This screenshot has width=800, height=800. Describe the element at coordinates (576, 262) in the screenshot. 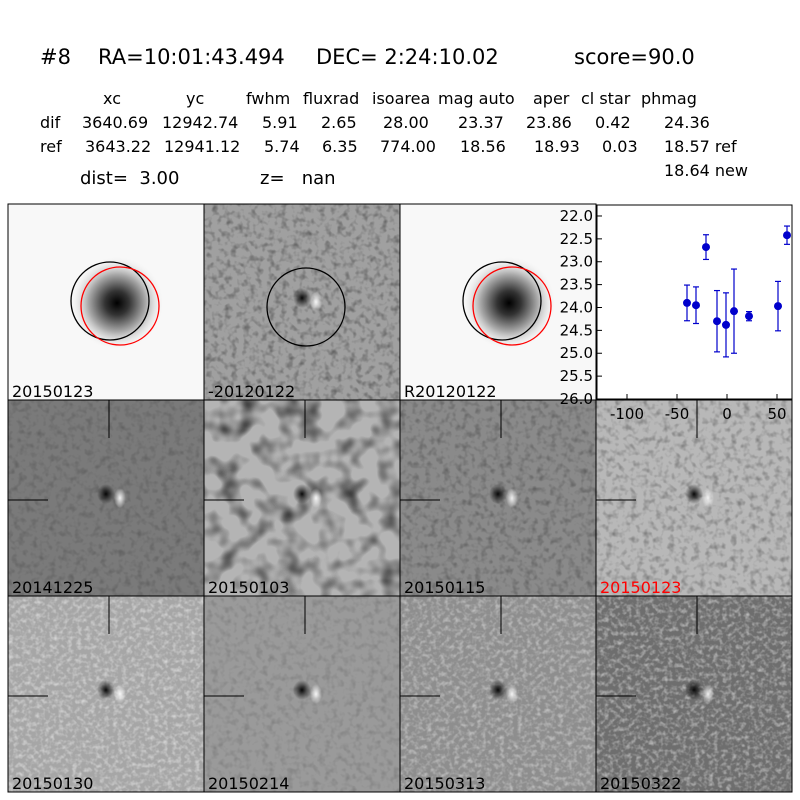

I see `y-tick-label: 23.0` at that location.